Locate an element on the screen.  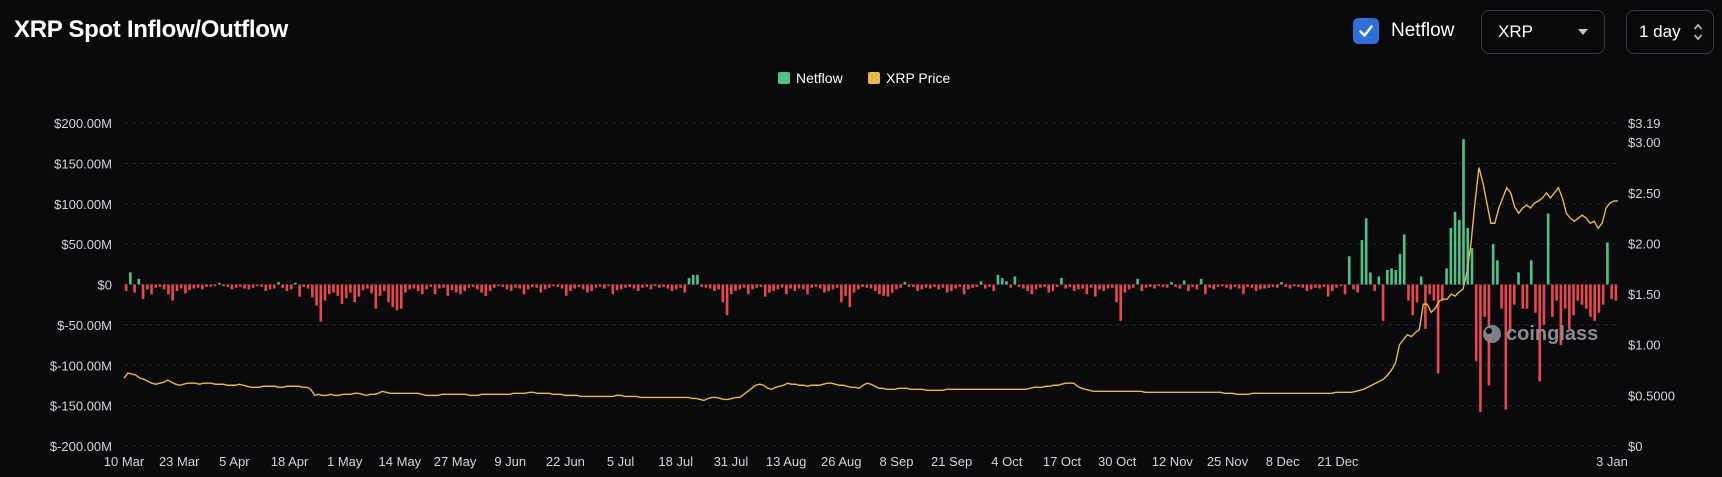
checkbox-icon is located at coordinates (1366, 31).